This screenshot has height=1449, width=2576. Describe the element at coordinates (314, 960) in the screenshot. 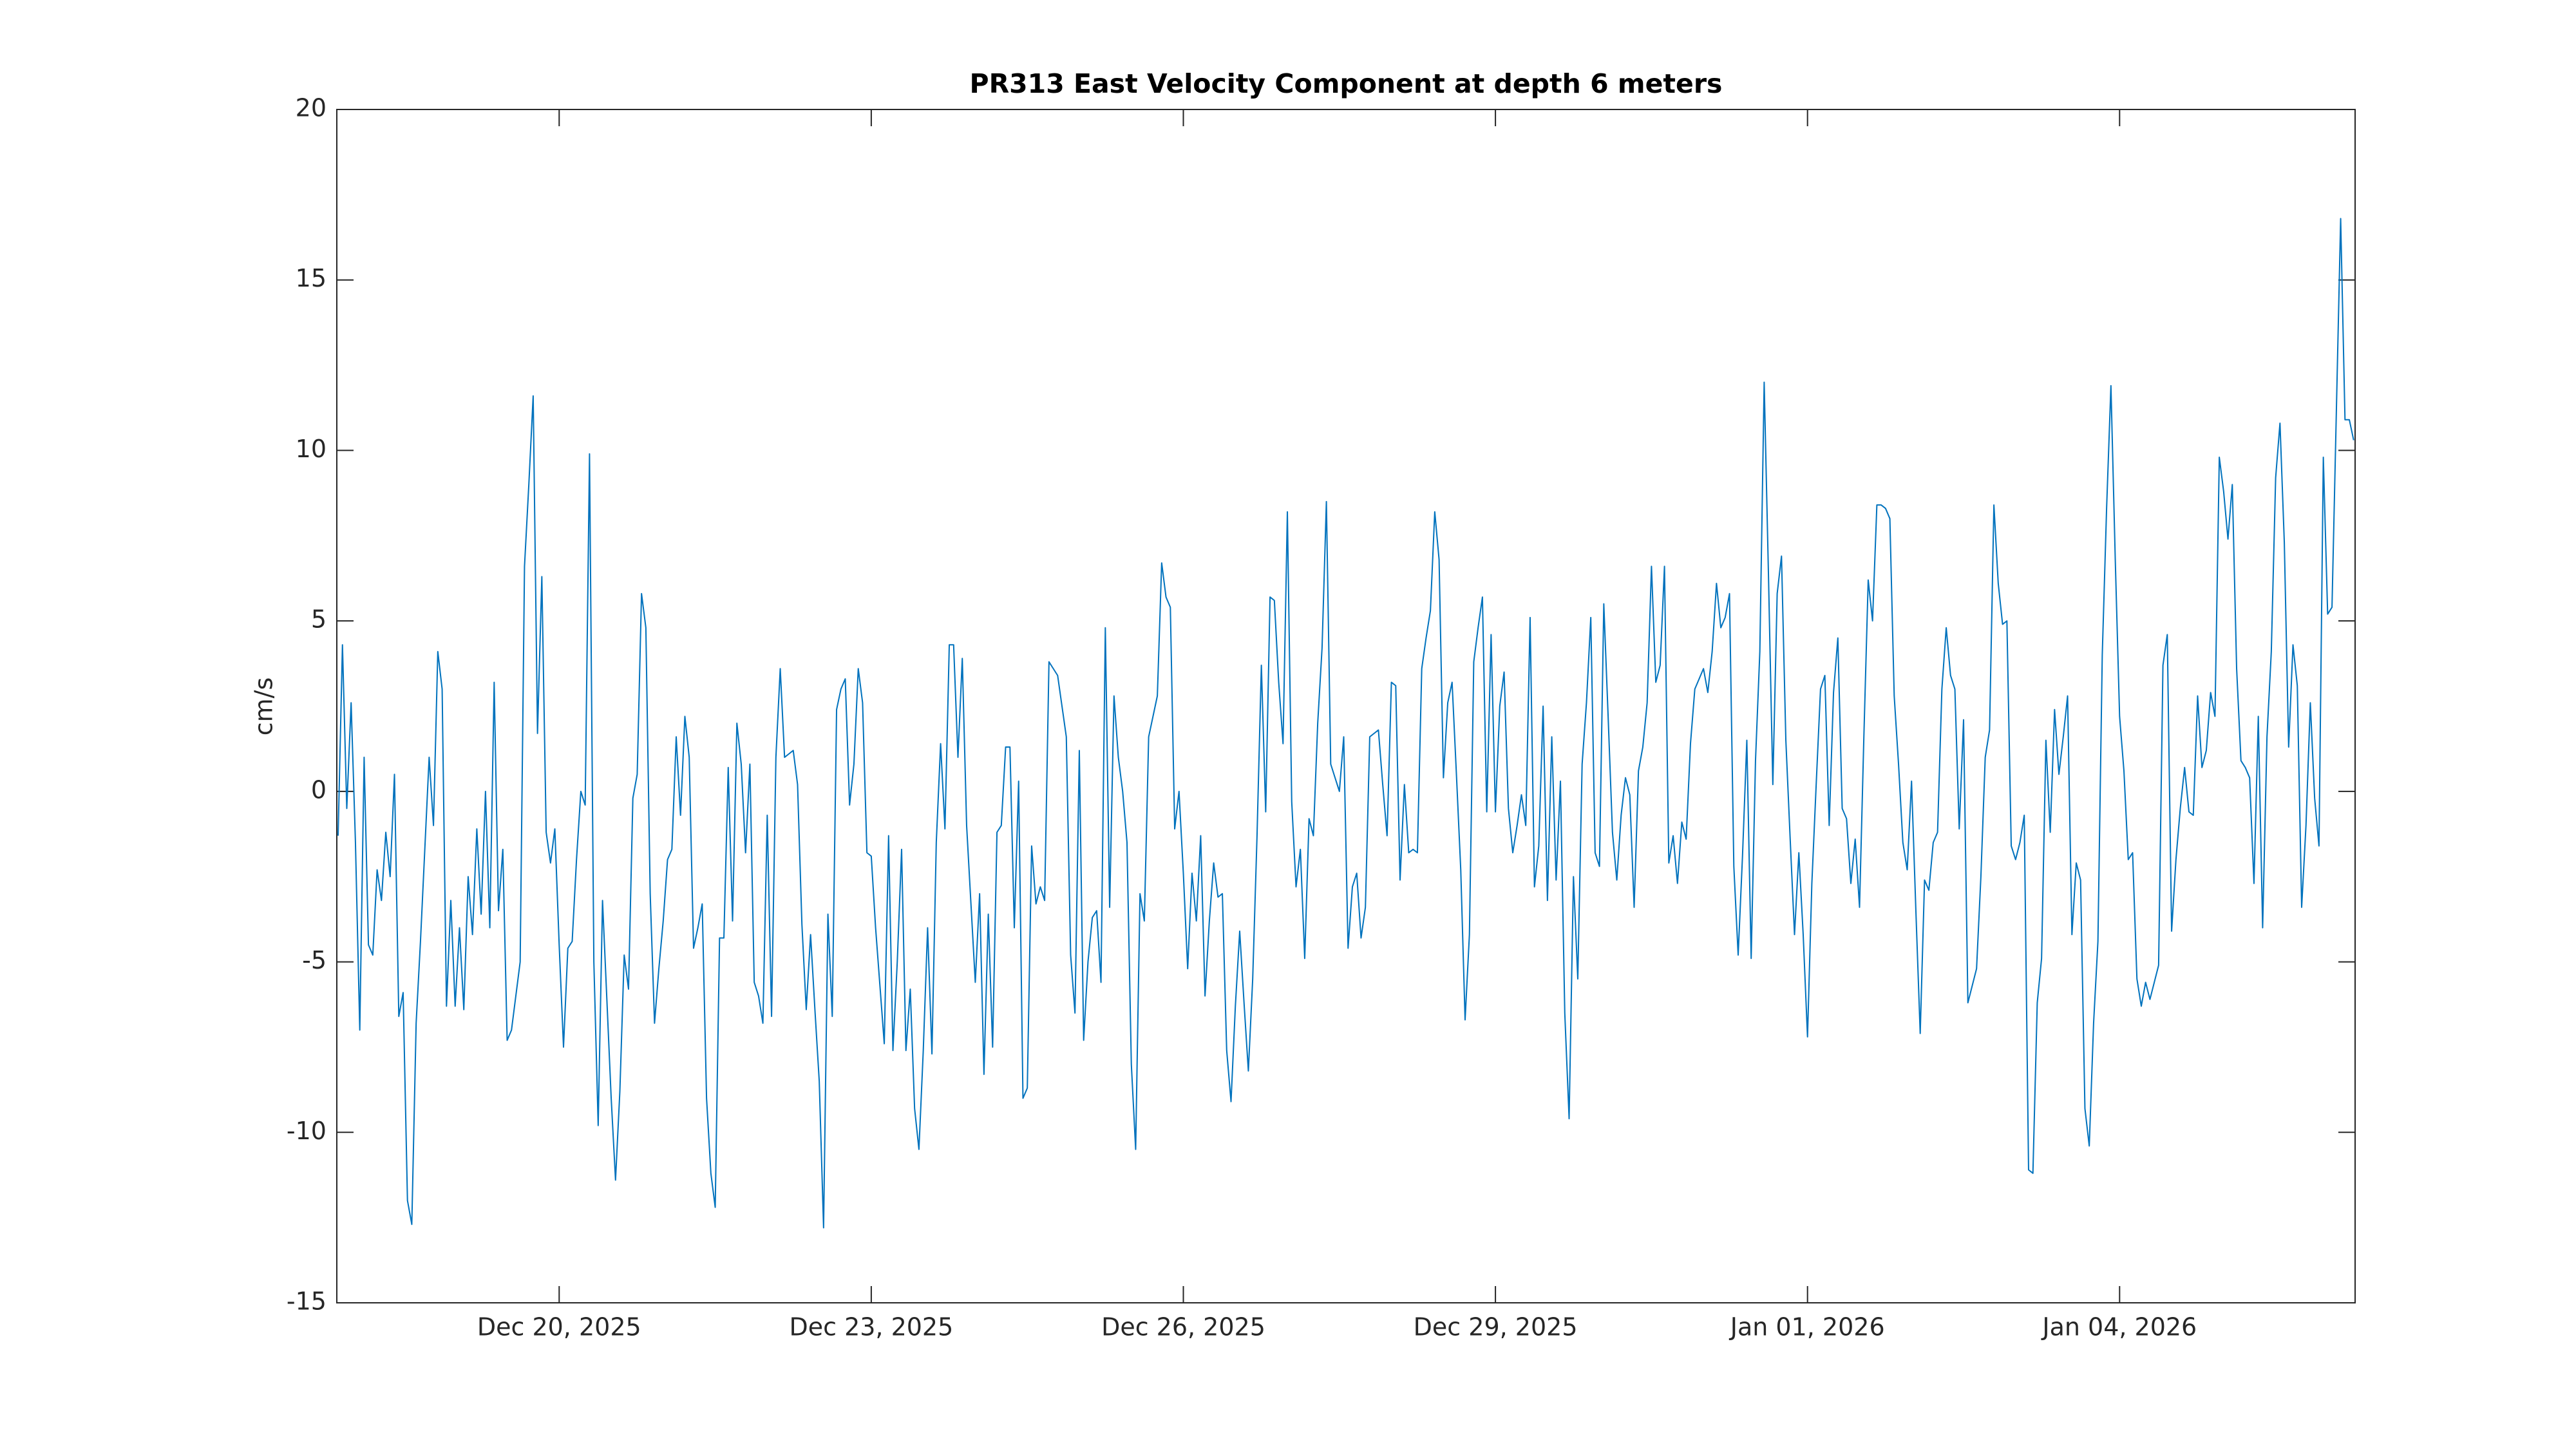

I see `y-tick-label: -5` at that location.